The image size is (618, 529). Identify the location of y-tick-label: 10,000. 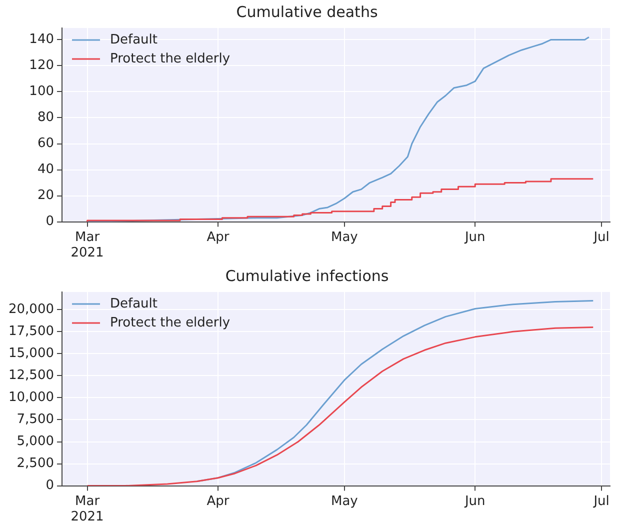
(31, 398).